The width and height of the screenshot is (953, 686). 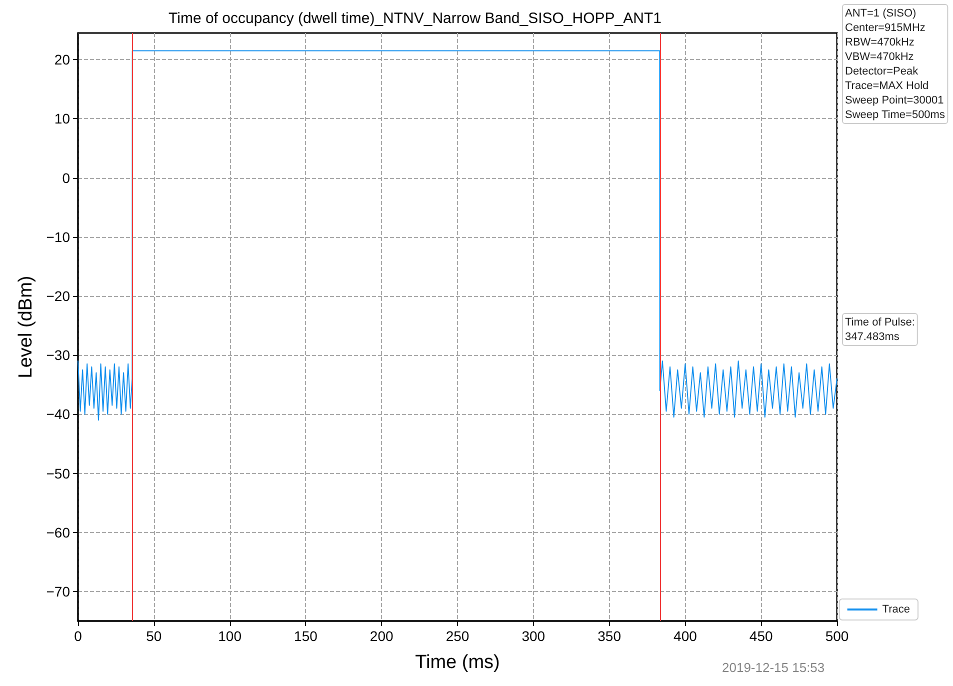 What do you see at coordinates (66, 178) in the screenshot?
I see `y-tick-label: 0` at bounding box center [66, 178].